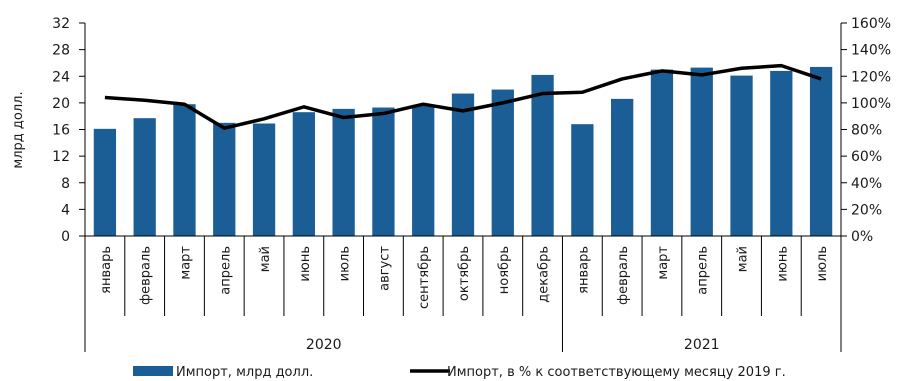 This screenshot has width=899, height=381. I want to click on x-tick-label: октябрь, so click(464, 273).